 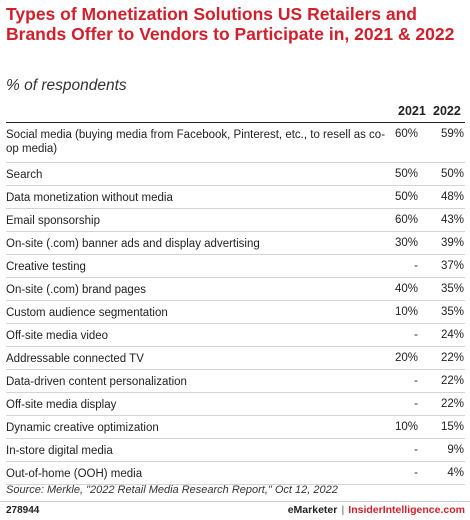 I want to click on row-label: Email sponsorship, so click(x=53, y=221).